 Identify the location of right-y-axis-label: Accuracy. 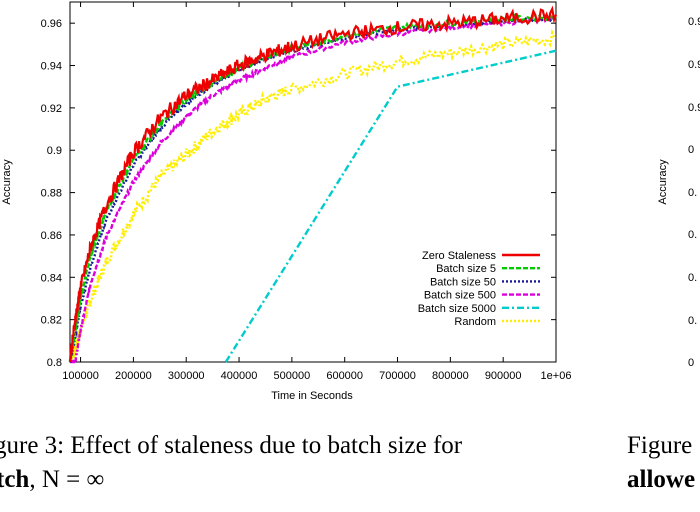
(663, 182).